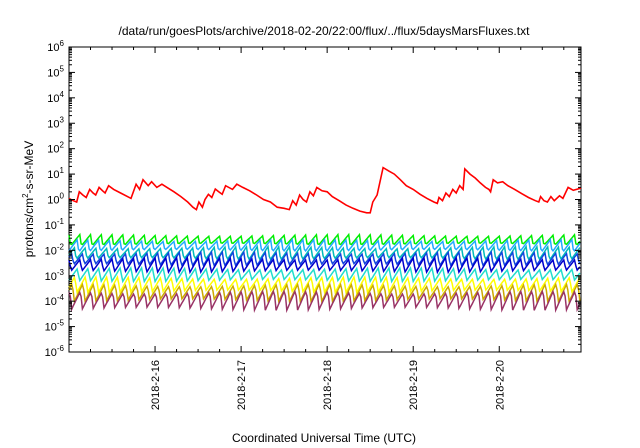 This screenshot has width=640, height=448. I want to click on x-axis-label: Coordinated Universal Time (UTC), so click(324, 438).